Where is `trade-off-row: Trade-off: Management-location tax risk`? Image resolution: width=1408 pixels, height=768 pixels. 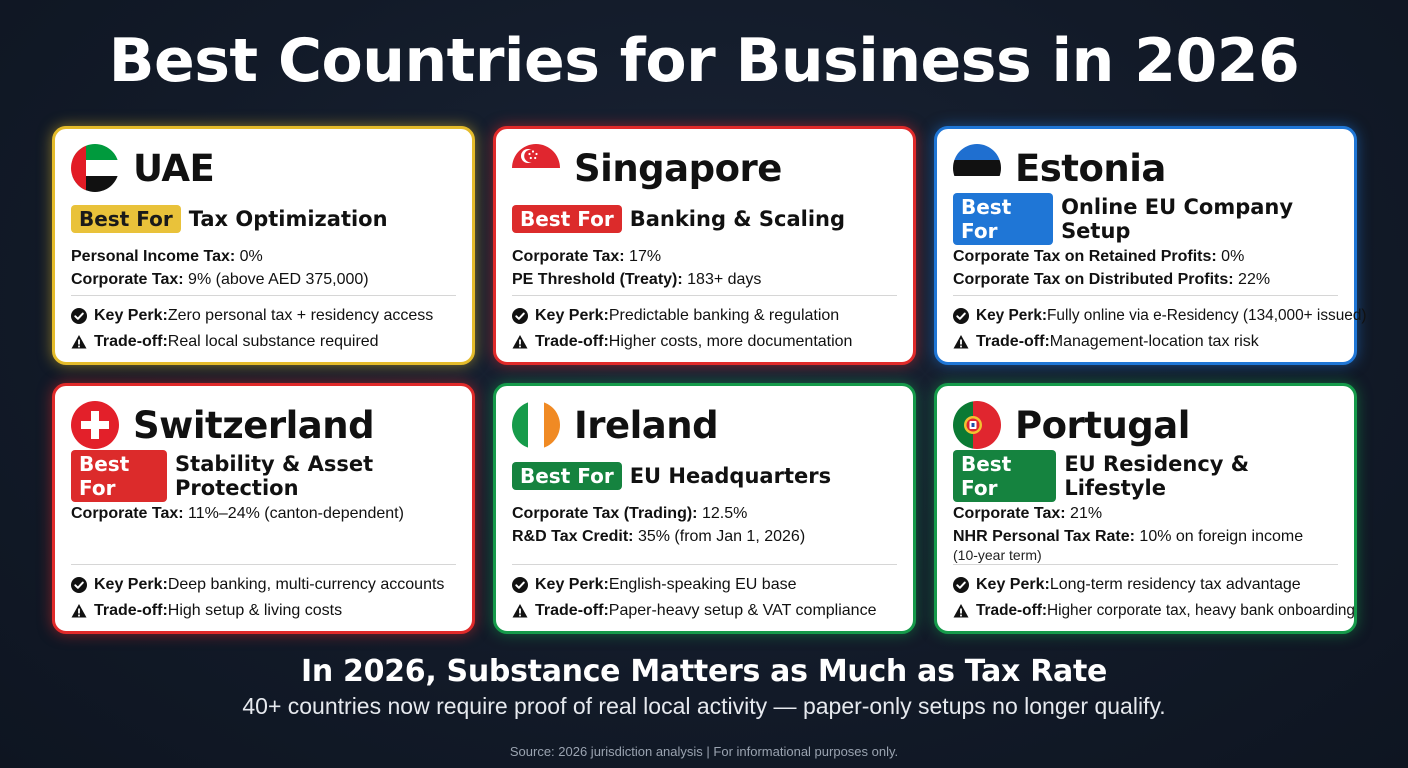 trade-off-row: Trade-off: Management-location tax risk is located at coordinates (1148, 342).